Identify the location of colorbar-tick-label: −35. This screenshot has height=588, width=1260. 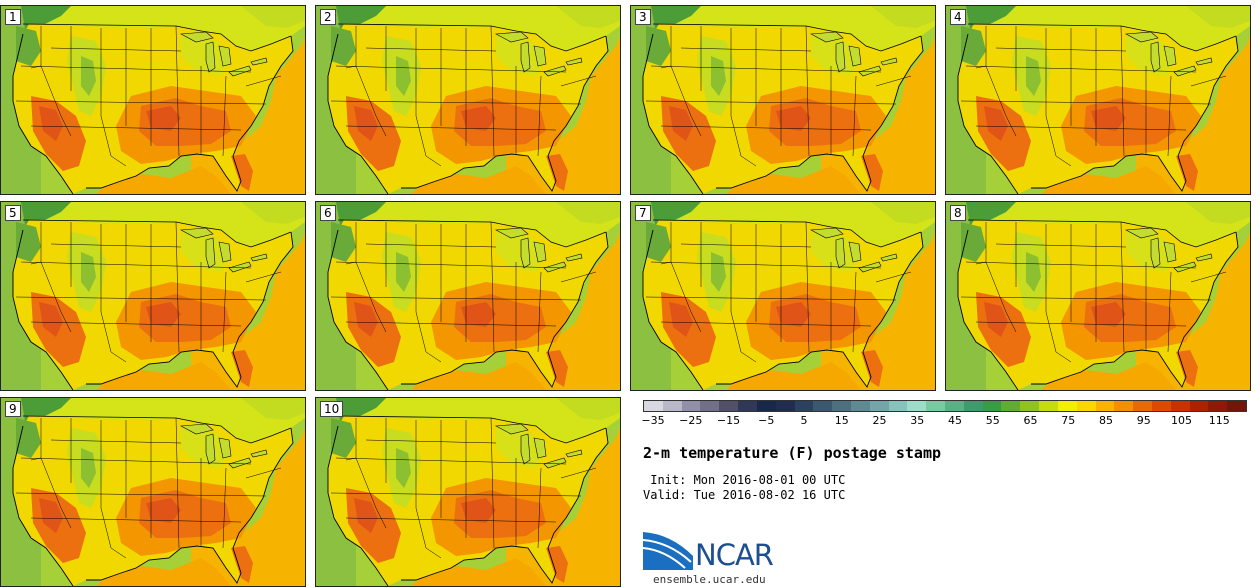
(653, 420).